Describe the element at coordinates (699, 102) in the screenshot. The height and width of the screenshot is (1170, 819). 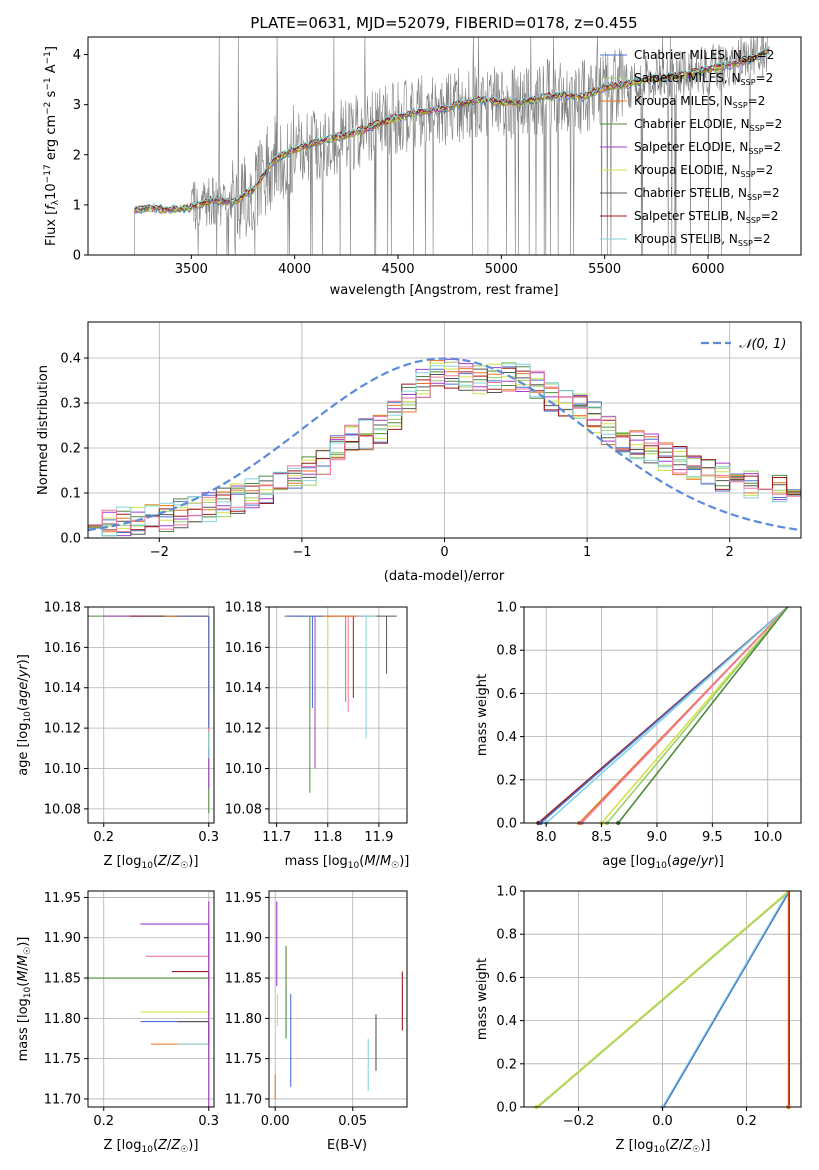
I see `legend-label: Kroupa MILES, NSSP=2` at that location.